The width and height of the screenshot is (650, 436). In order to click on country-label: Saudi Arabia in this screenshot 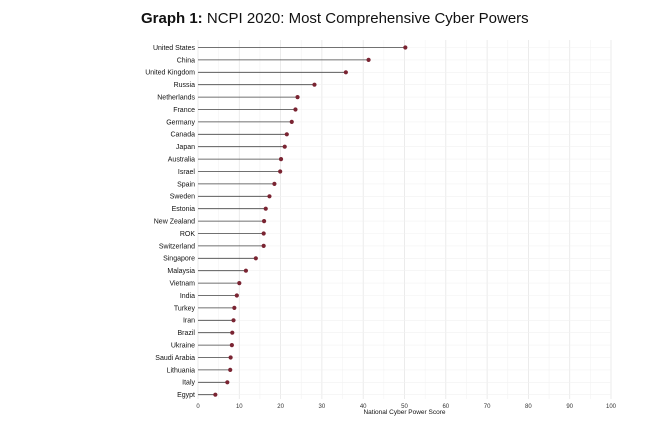, I will do `click(175, 358)`.